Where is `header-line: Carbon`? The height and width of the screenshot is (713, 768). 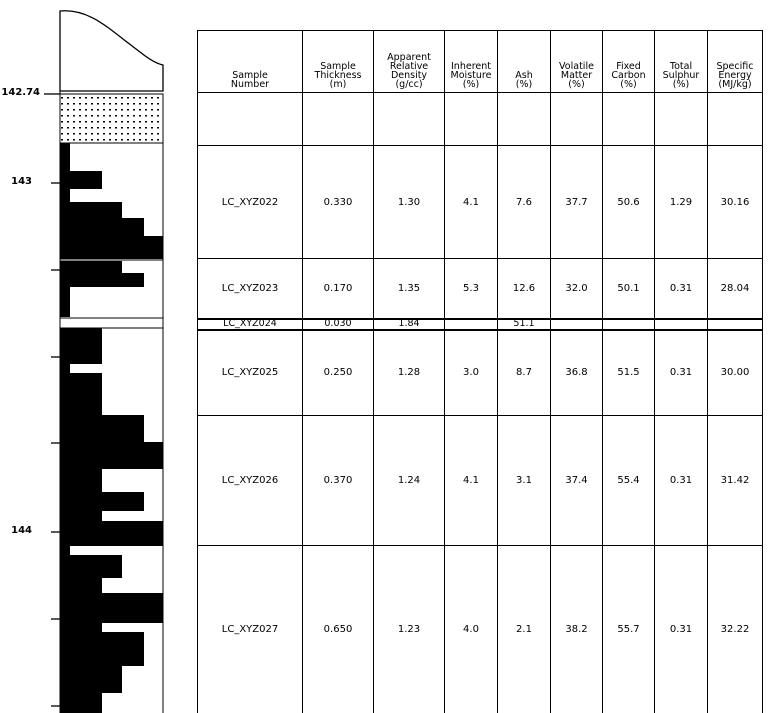 header-line: Carbon is located at coordinates (628, 75).